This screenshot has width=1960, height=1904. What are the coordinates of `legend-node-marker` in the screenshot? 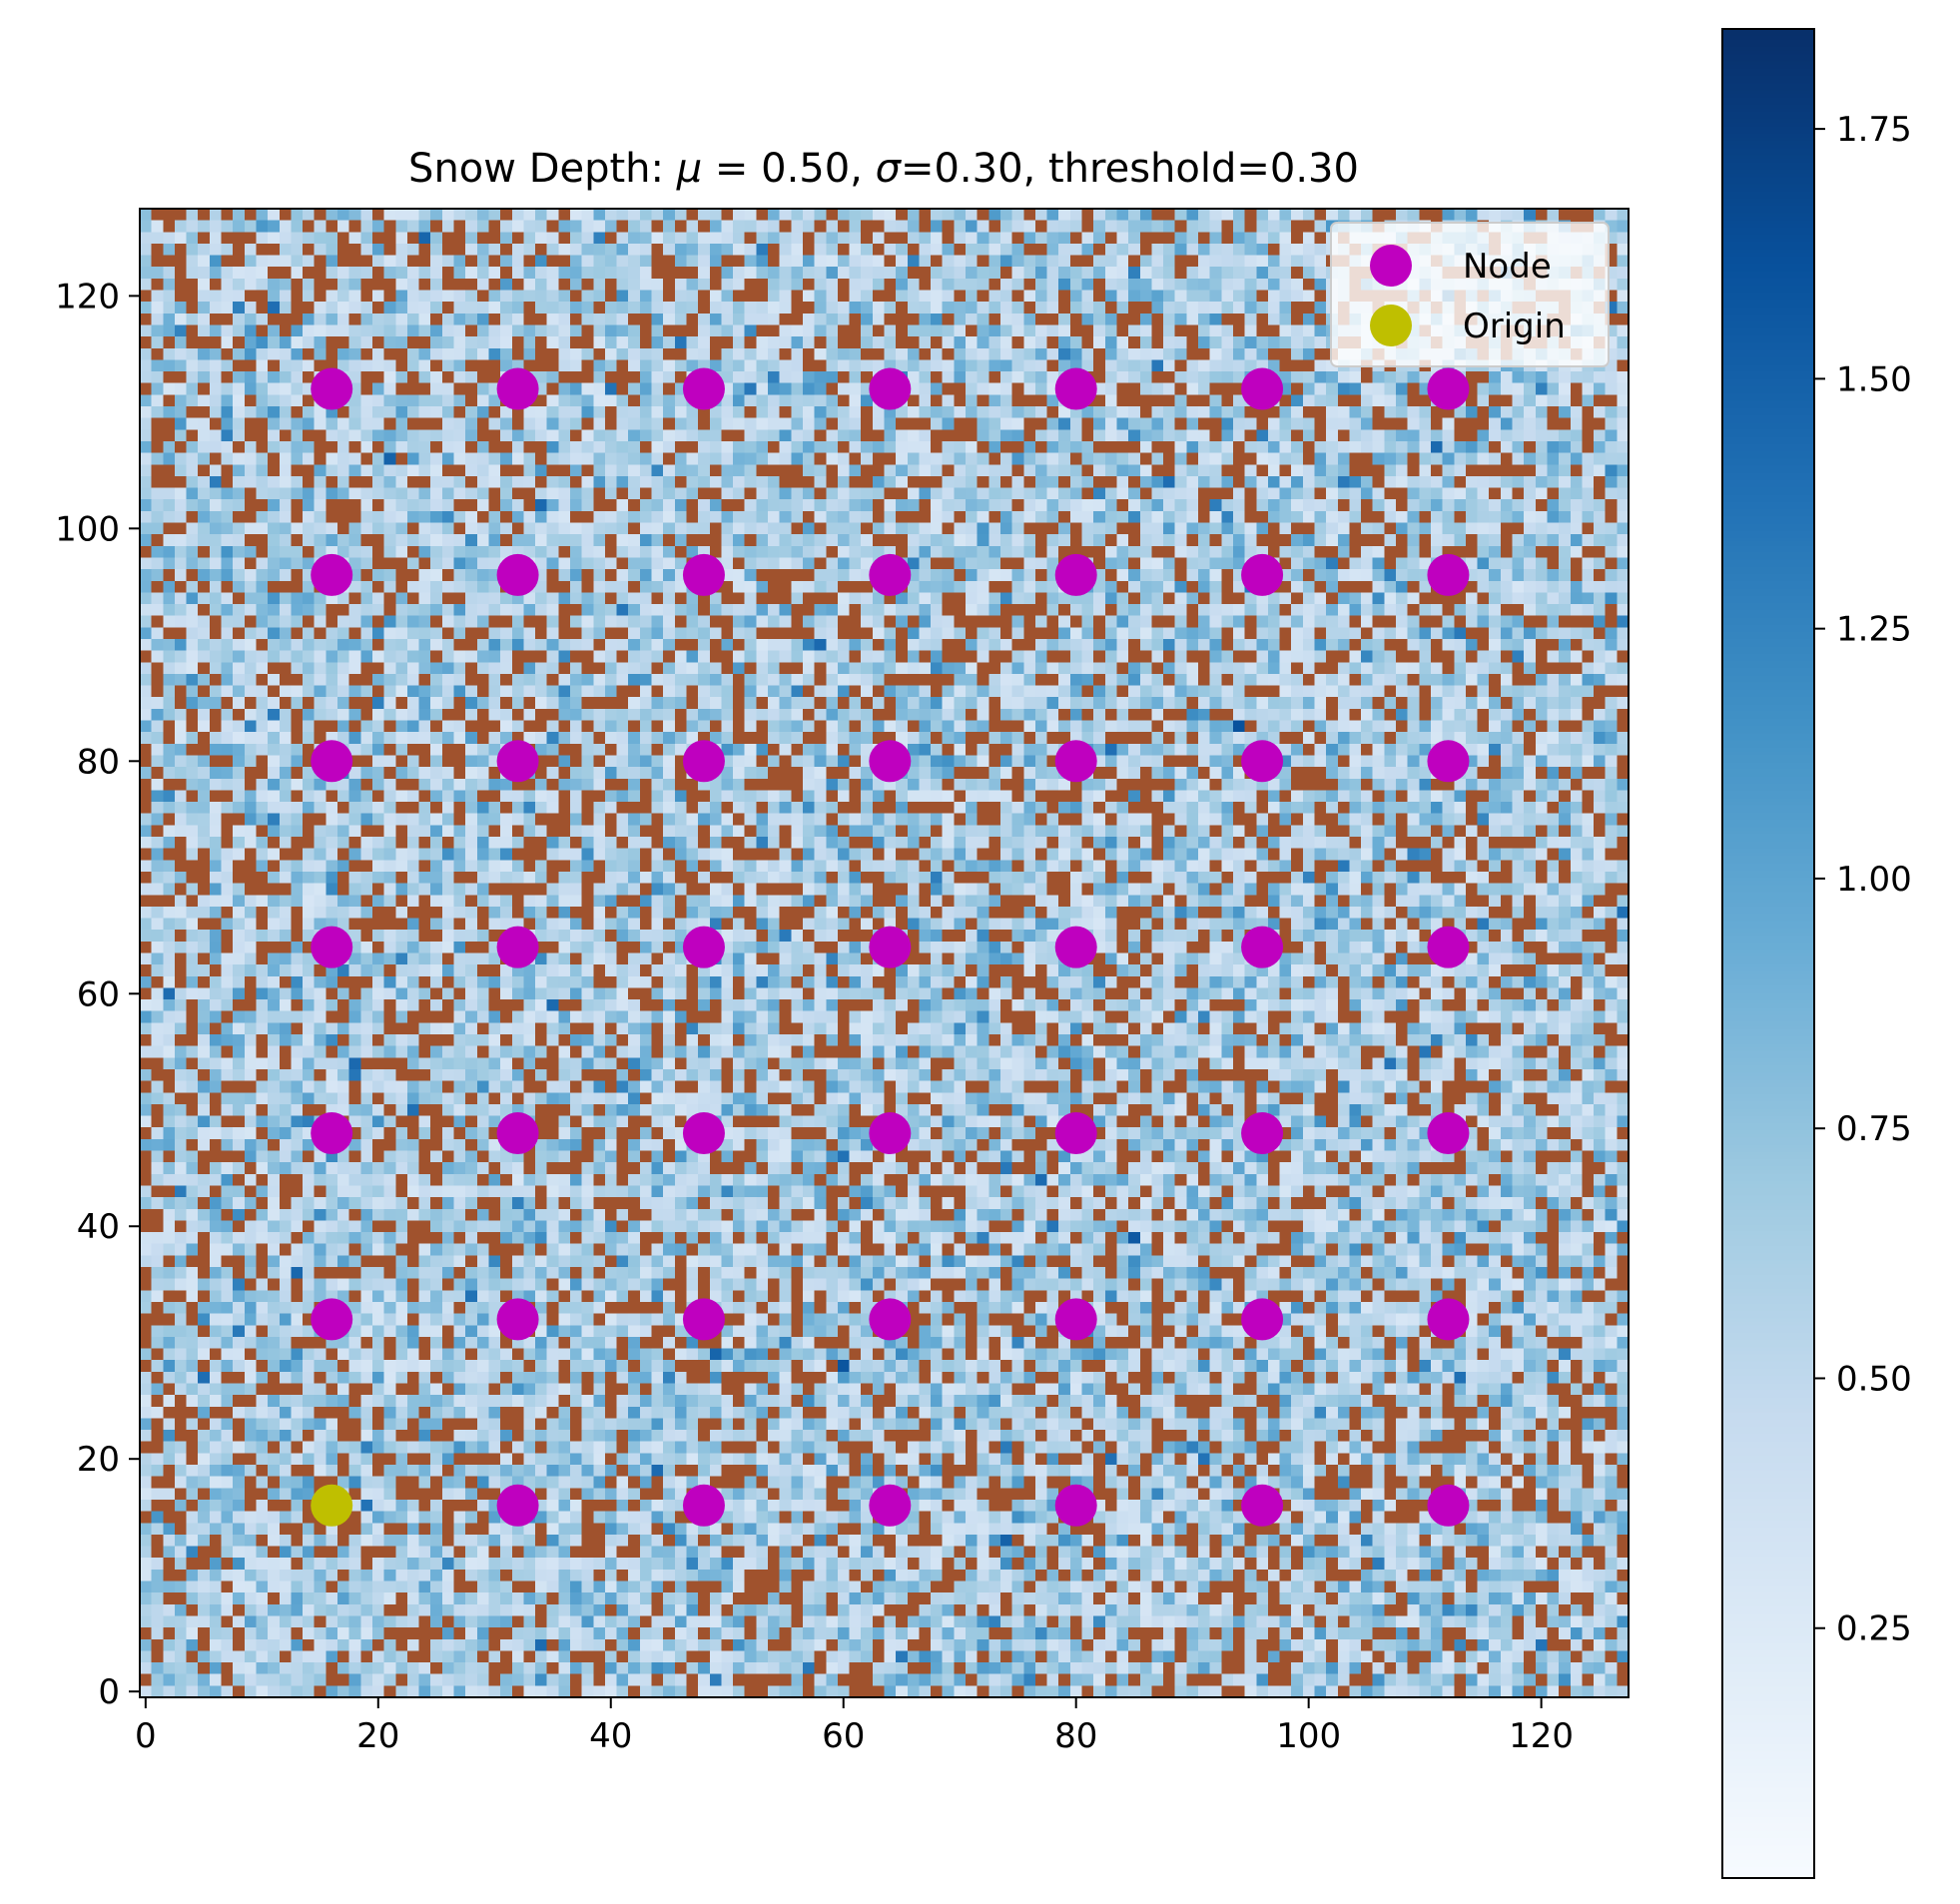 It's located at (1391, 266).